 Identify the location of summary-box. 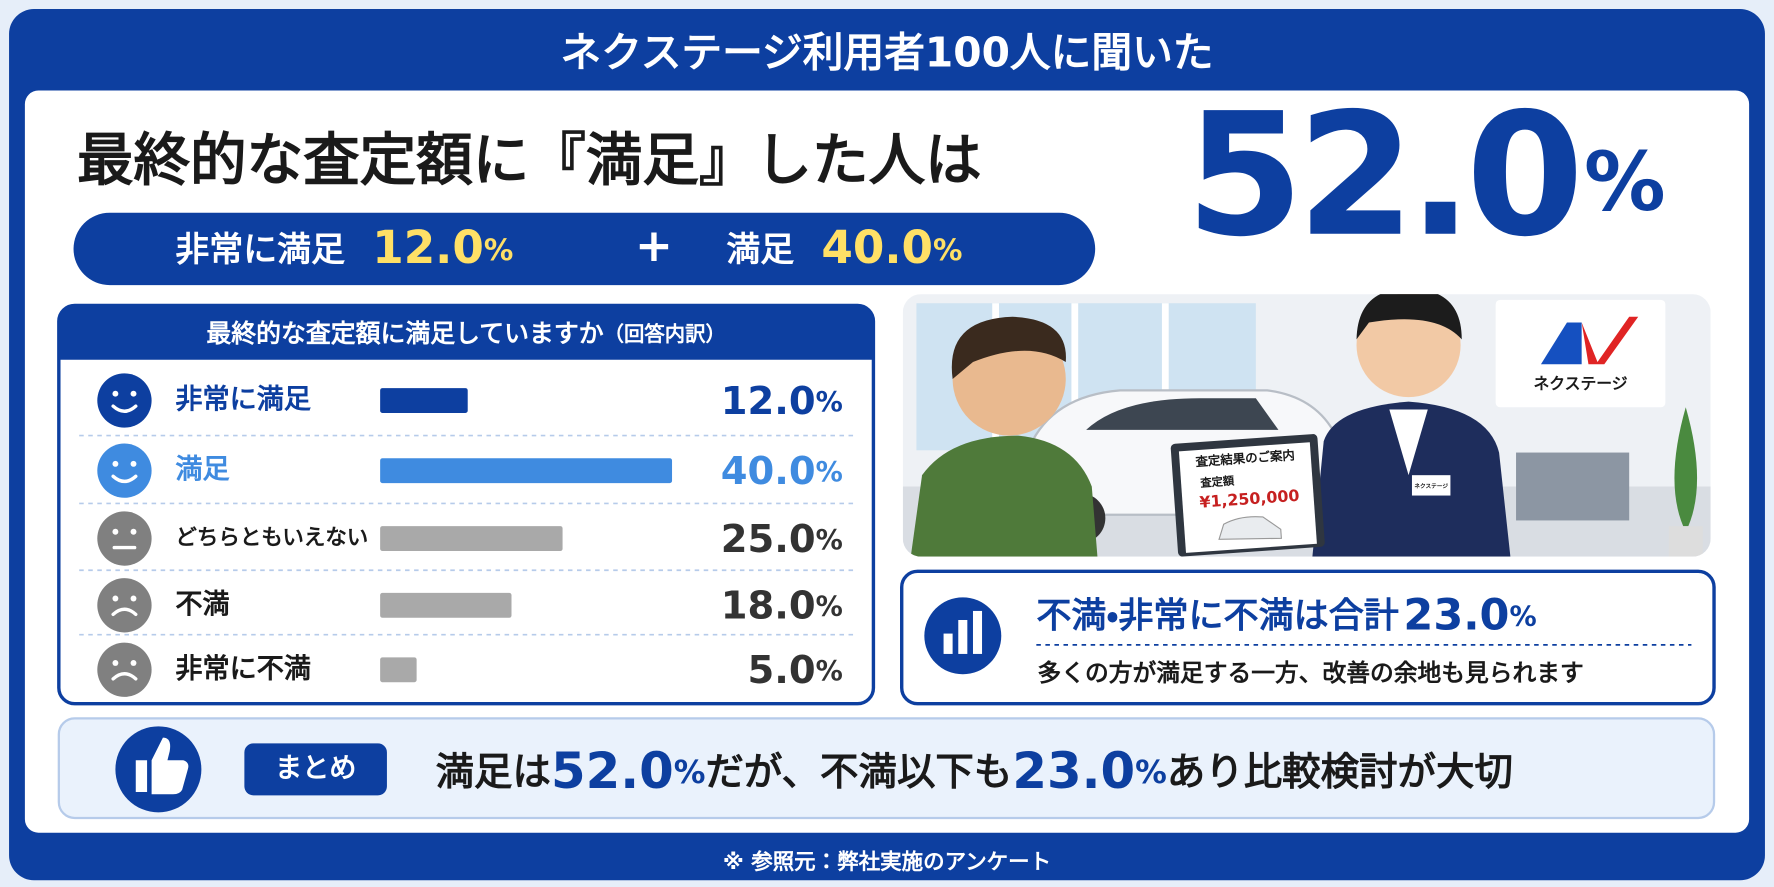
(886, 768).